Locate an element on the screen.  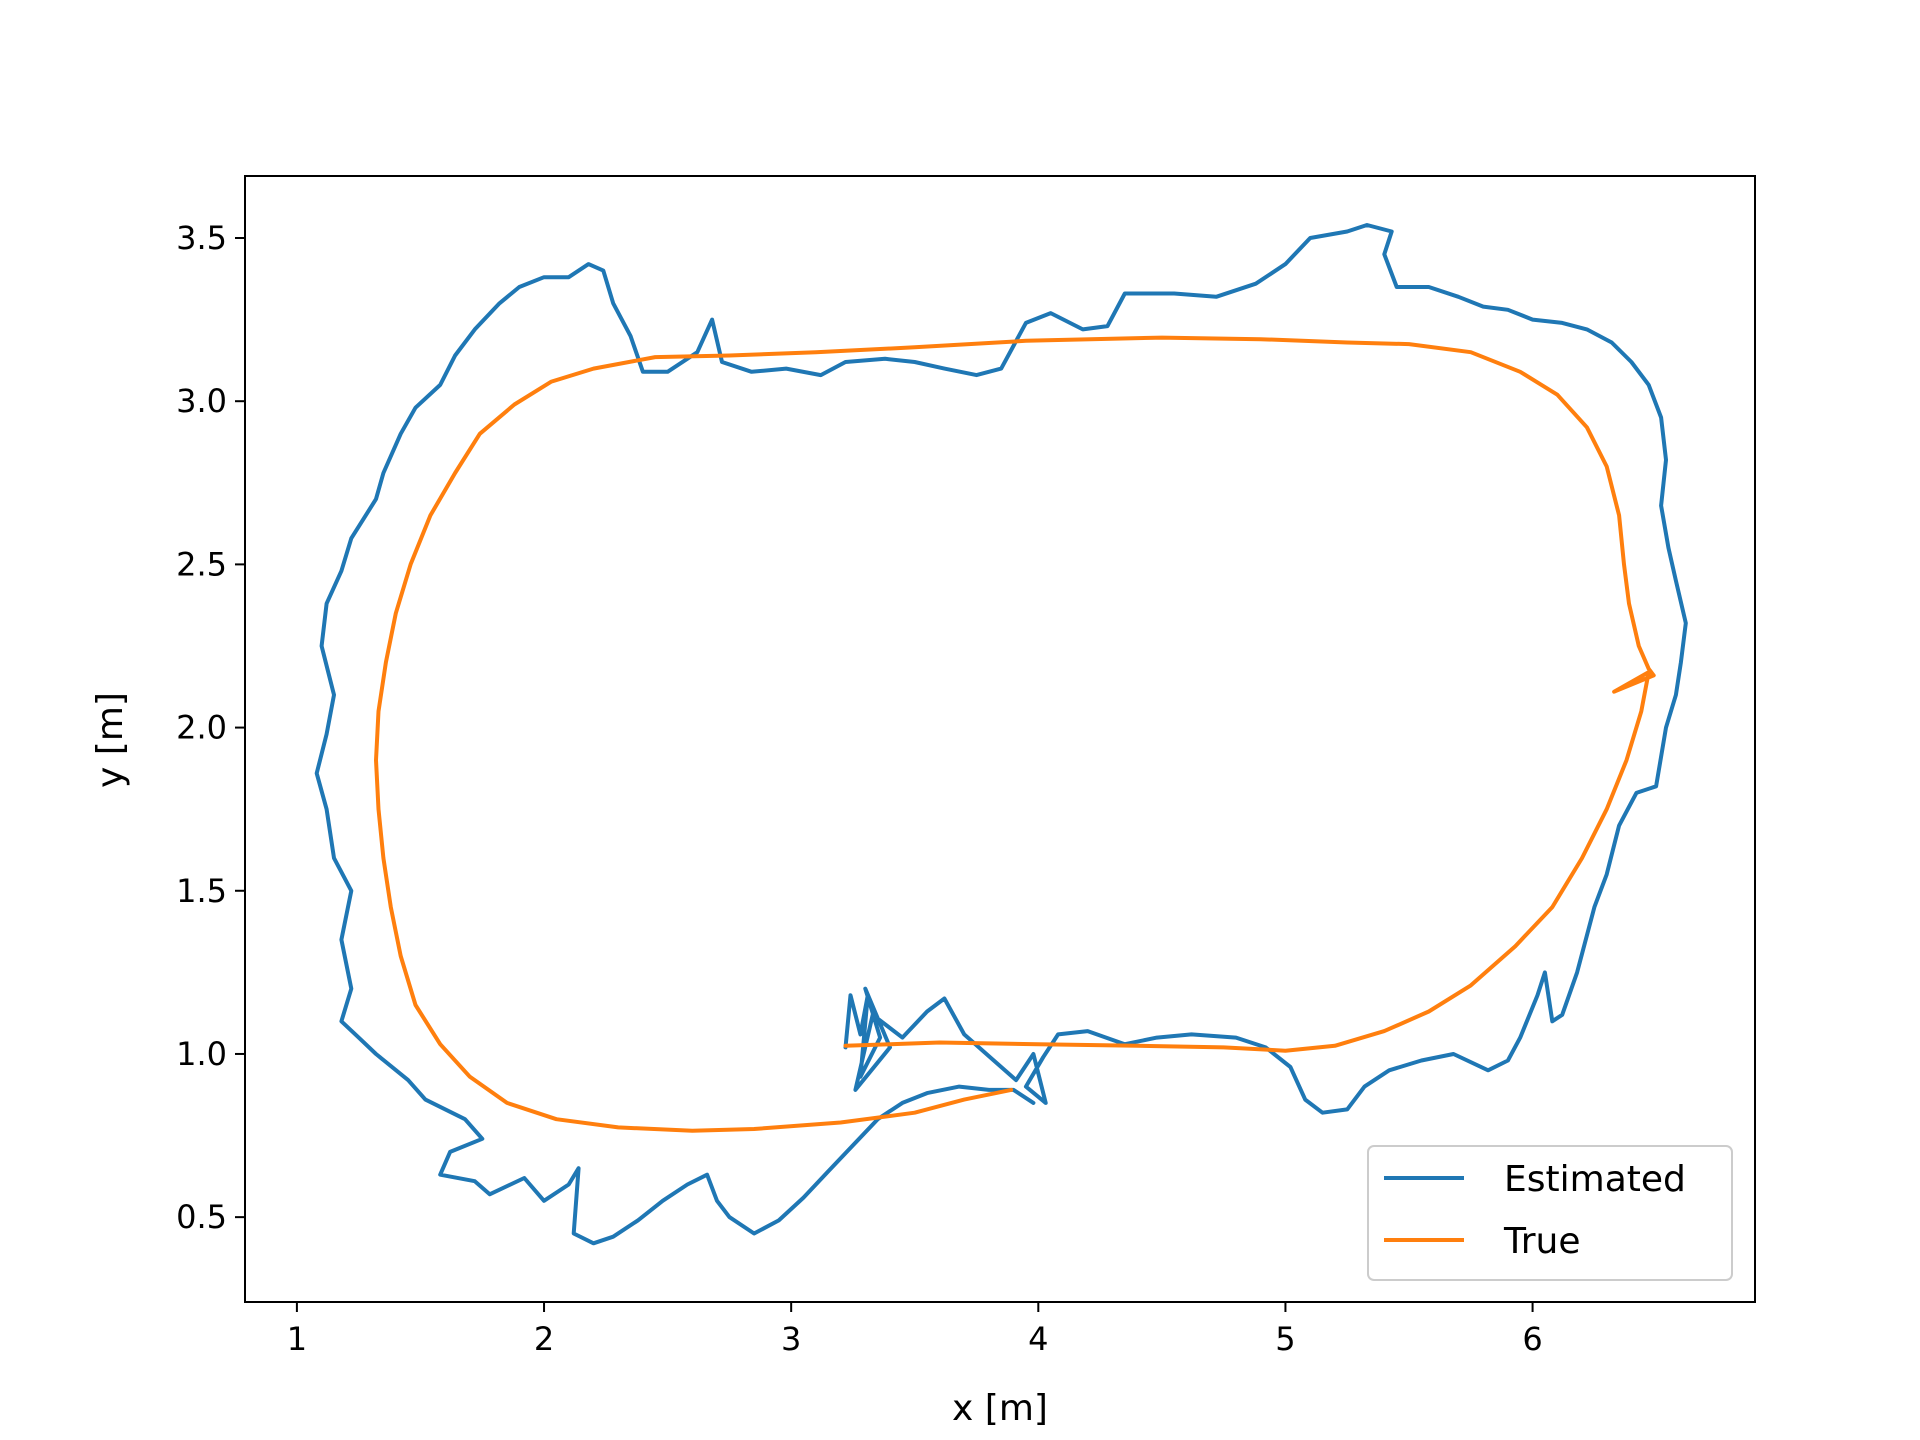
y-tick-label: 1.0 is located at coordinates (201, 1054).